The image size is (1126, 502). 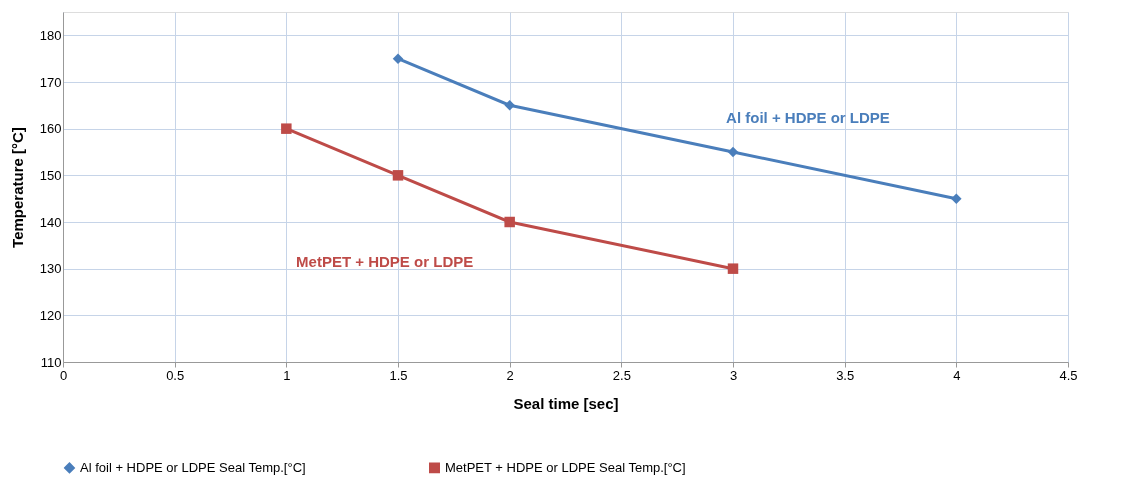 I want to click on x-tick-label: 3.5, so click(x=845, y=375).